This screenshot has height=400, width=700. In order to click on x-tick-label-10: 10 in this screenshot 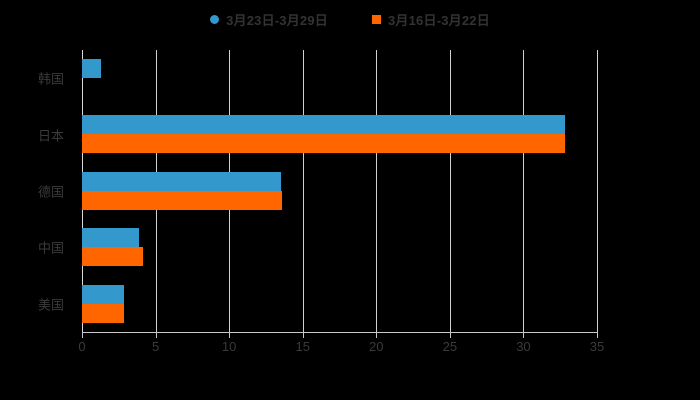, I will do `click(229, 346)`.